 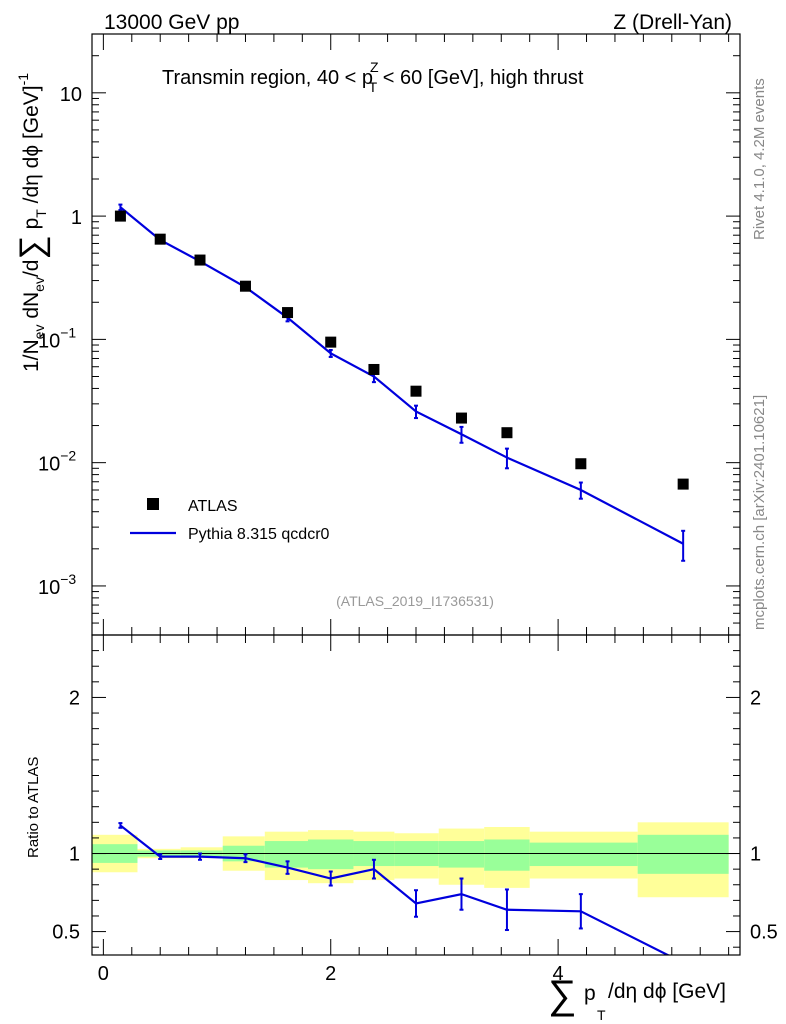 I want to click on ratio-series-group, so click(x=394, y=888).